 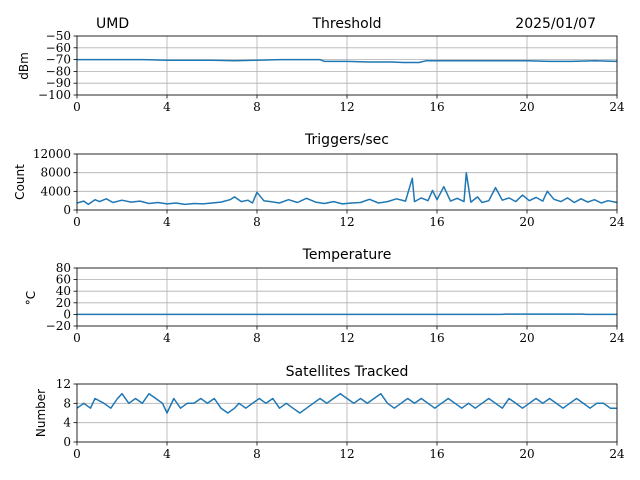 What do you see at coordinates (63, 268) in the screenshot?
I see `y-tick-label: 80` at bounding box center [63, 268].